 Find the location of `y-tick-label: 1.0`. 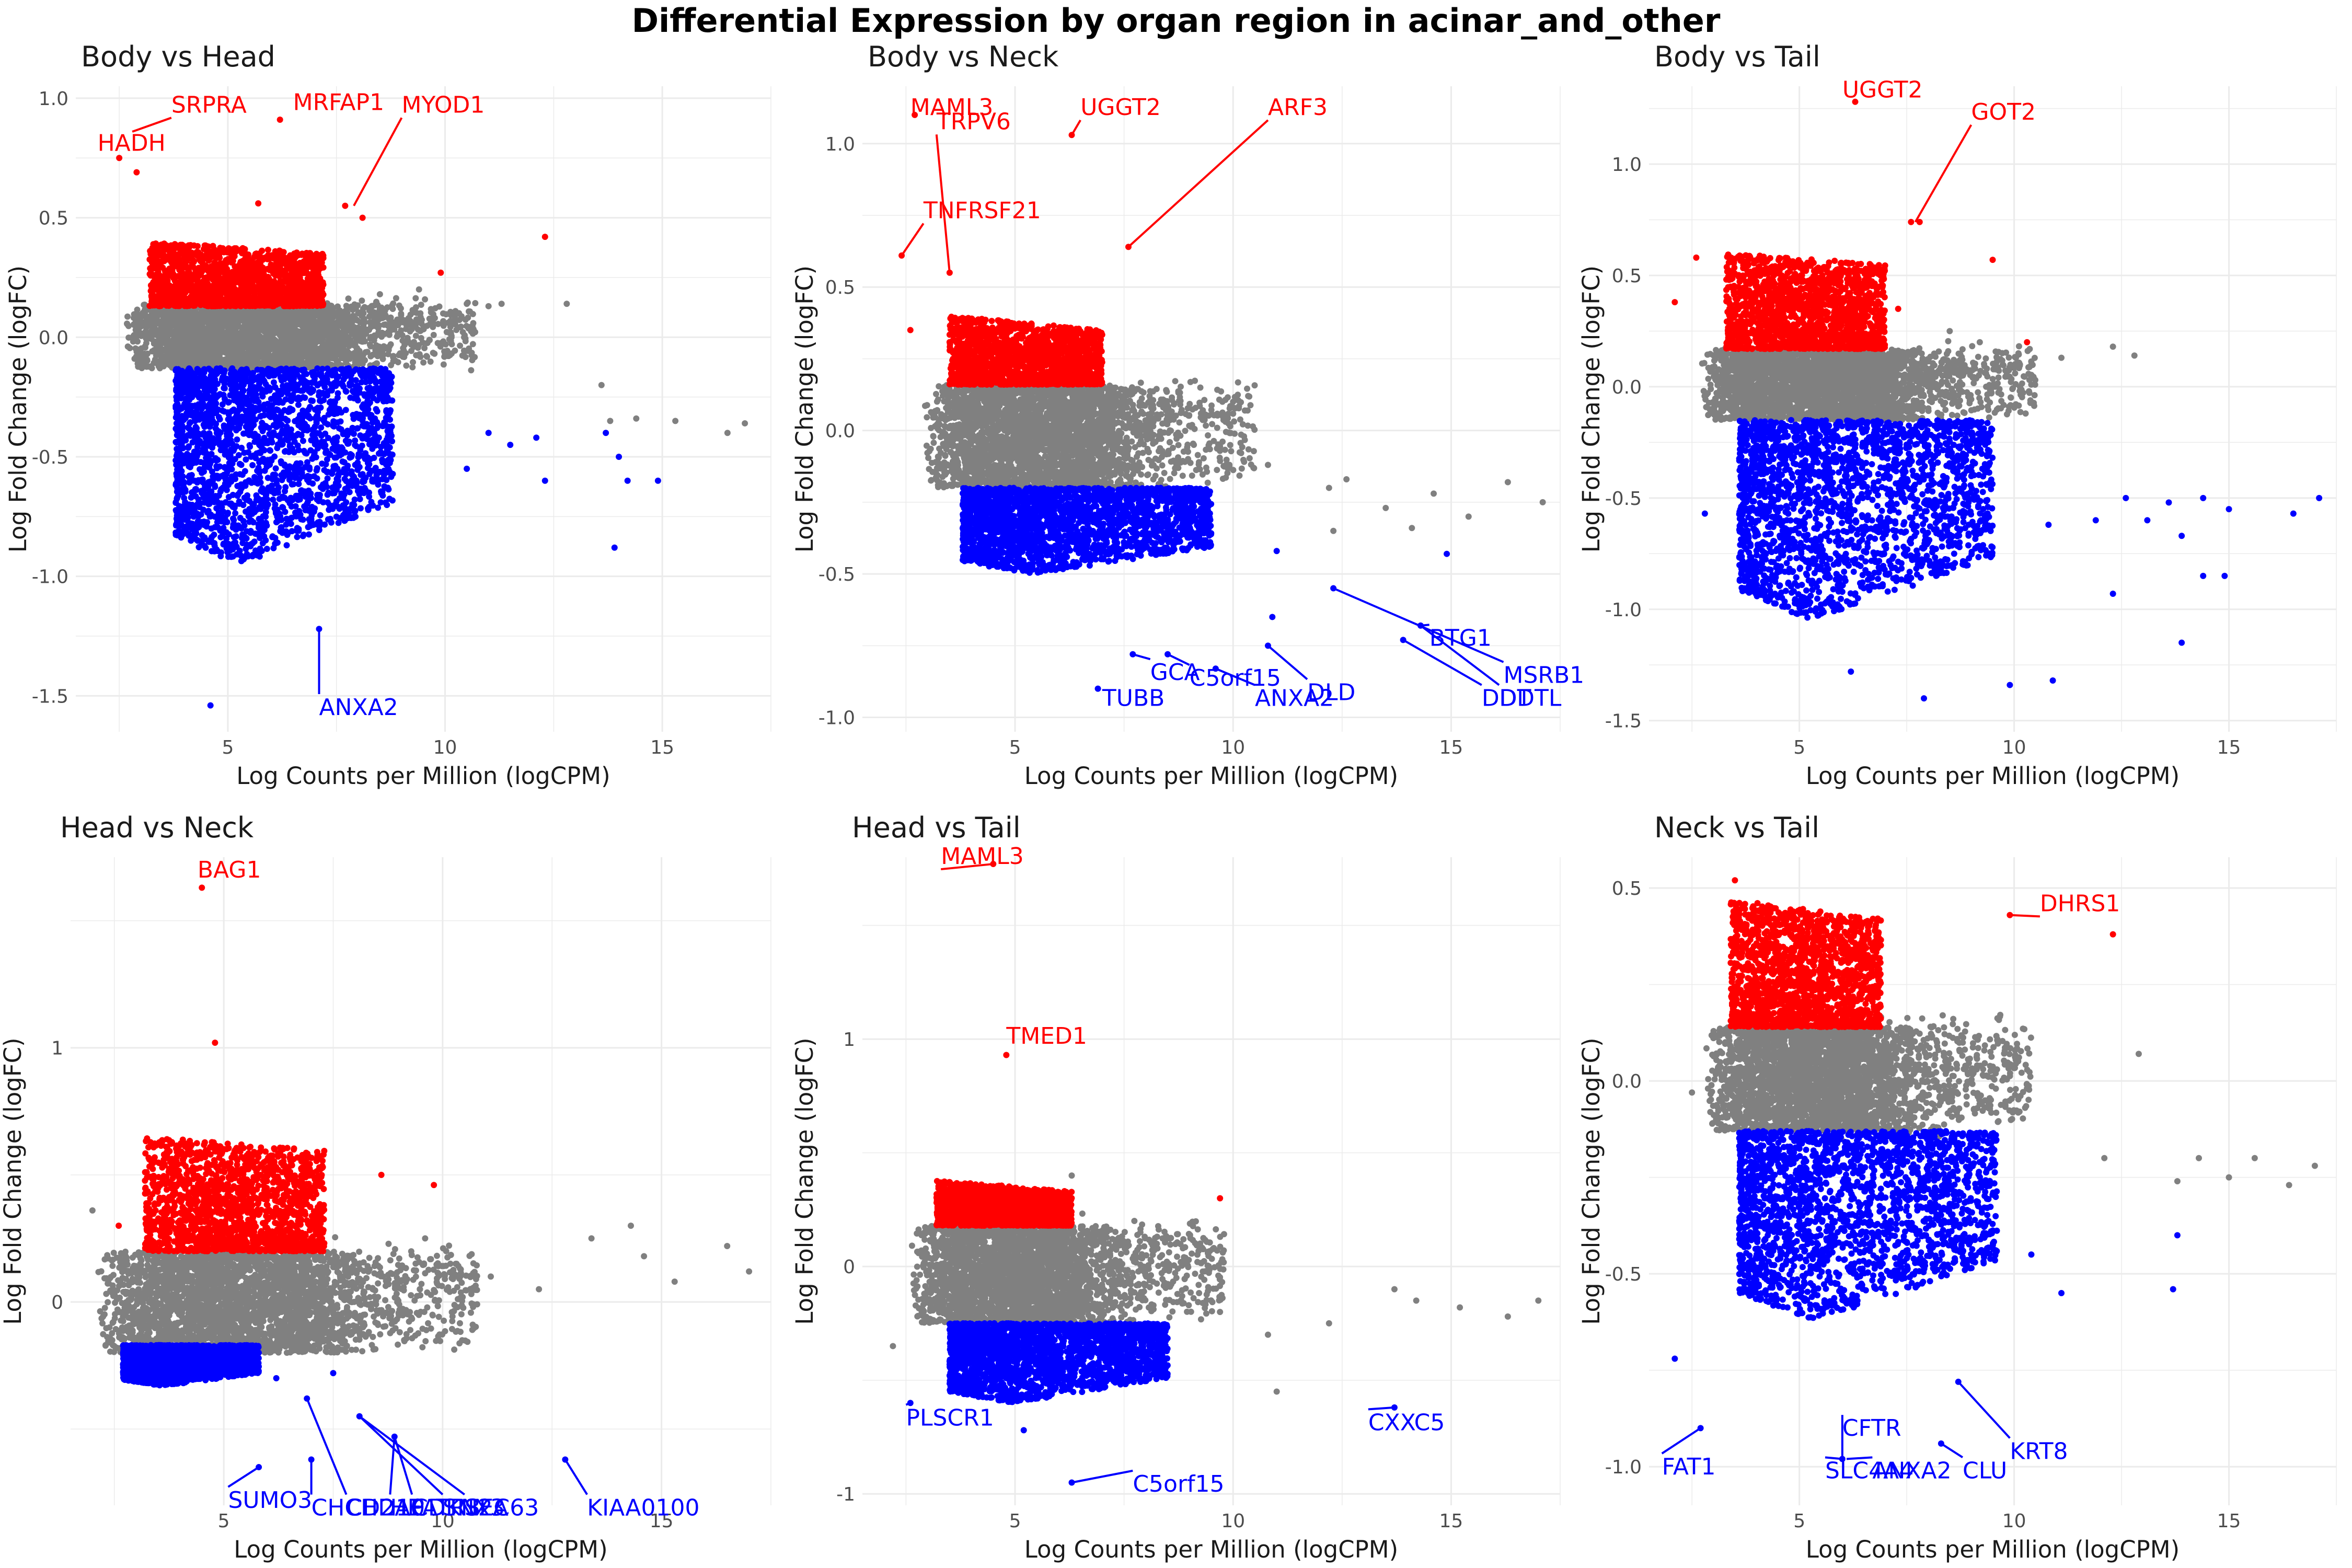

y-tick-label: 1.0 is located at coordinates (53, 99).